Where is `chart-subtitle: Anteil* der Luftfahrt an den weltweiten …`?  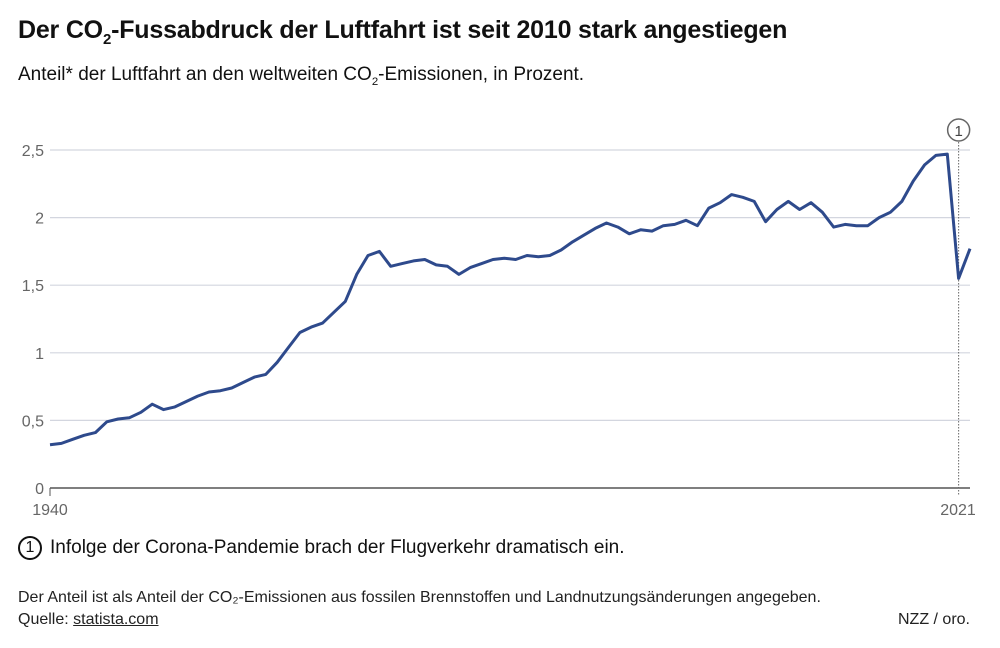
chart-subtitle: Anteil* der Luftfahrt an den weltweiten … is located at coordinates (301, 76).